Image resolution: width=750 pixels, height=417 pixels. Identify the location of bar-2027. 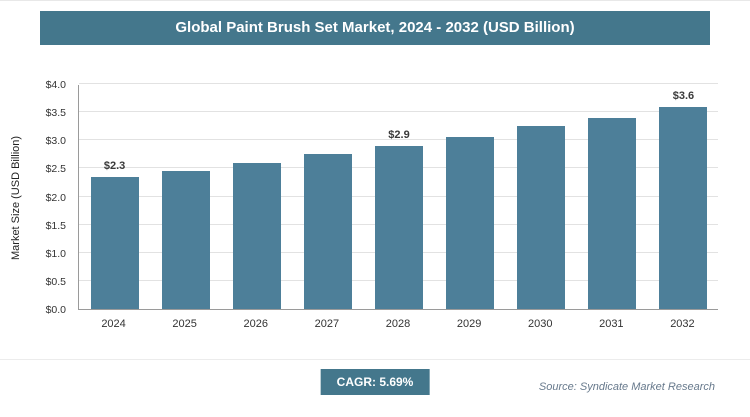
(327, 231).